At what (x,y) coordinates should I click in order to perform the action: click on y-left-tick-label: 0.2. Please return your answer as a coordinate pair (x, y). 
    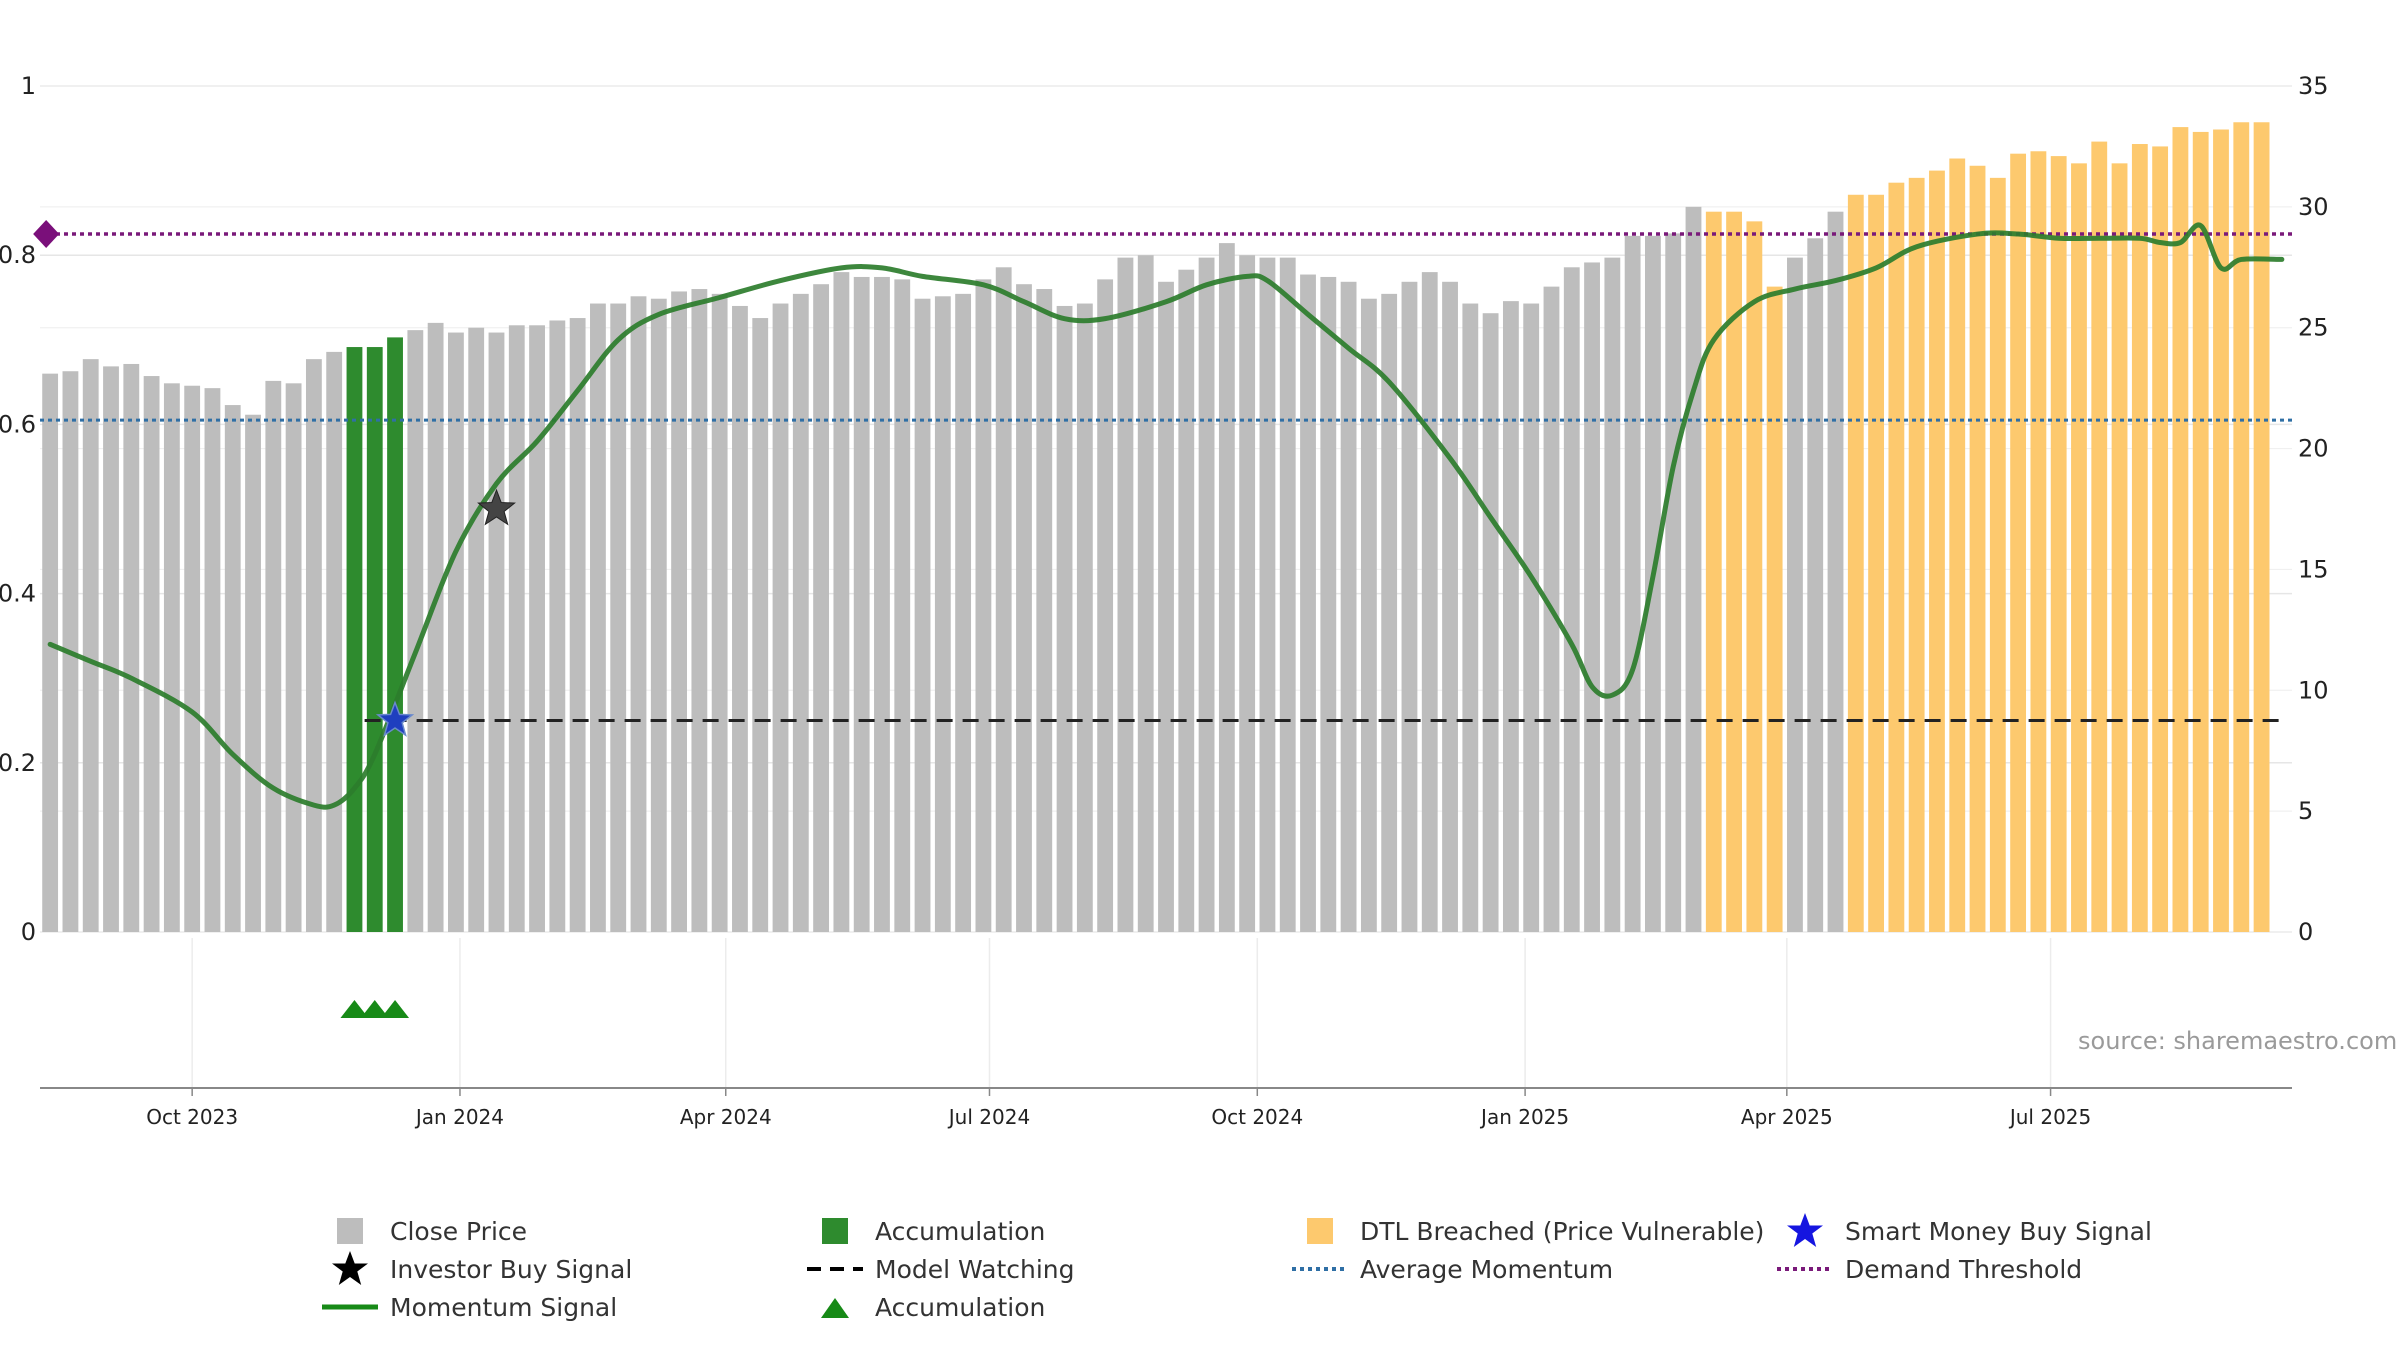
    Looking at the image, I should click on (18, 763).